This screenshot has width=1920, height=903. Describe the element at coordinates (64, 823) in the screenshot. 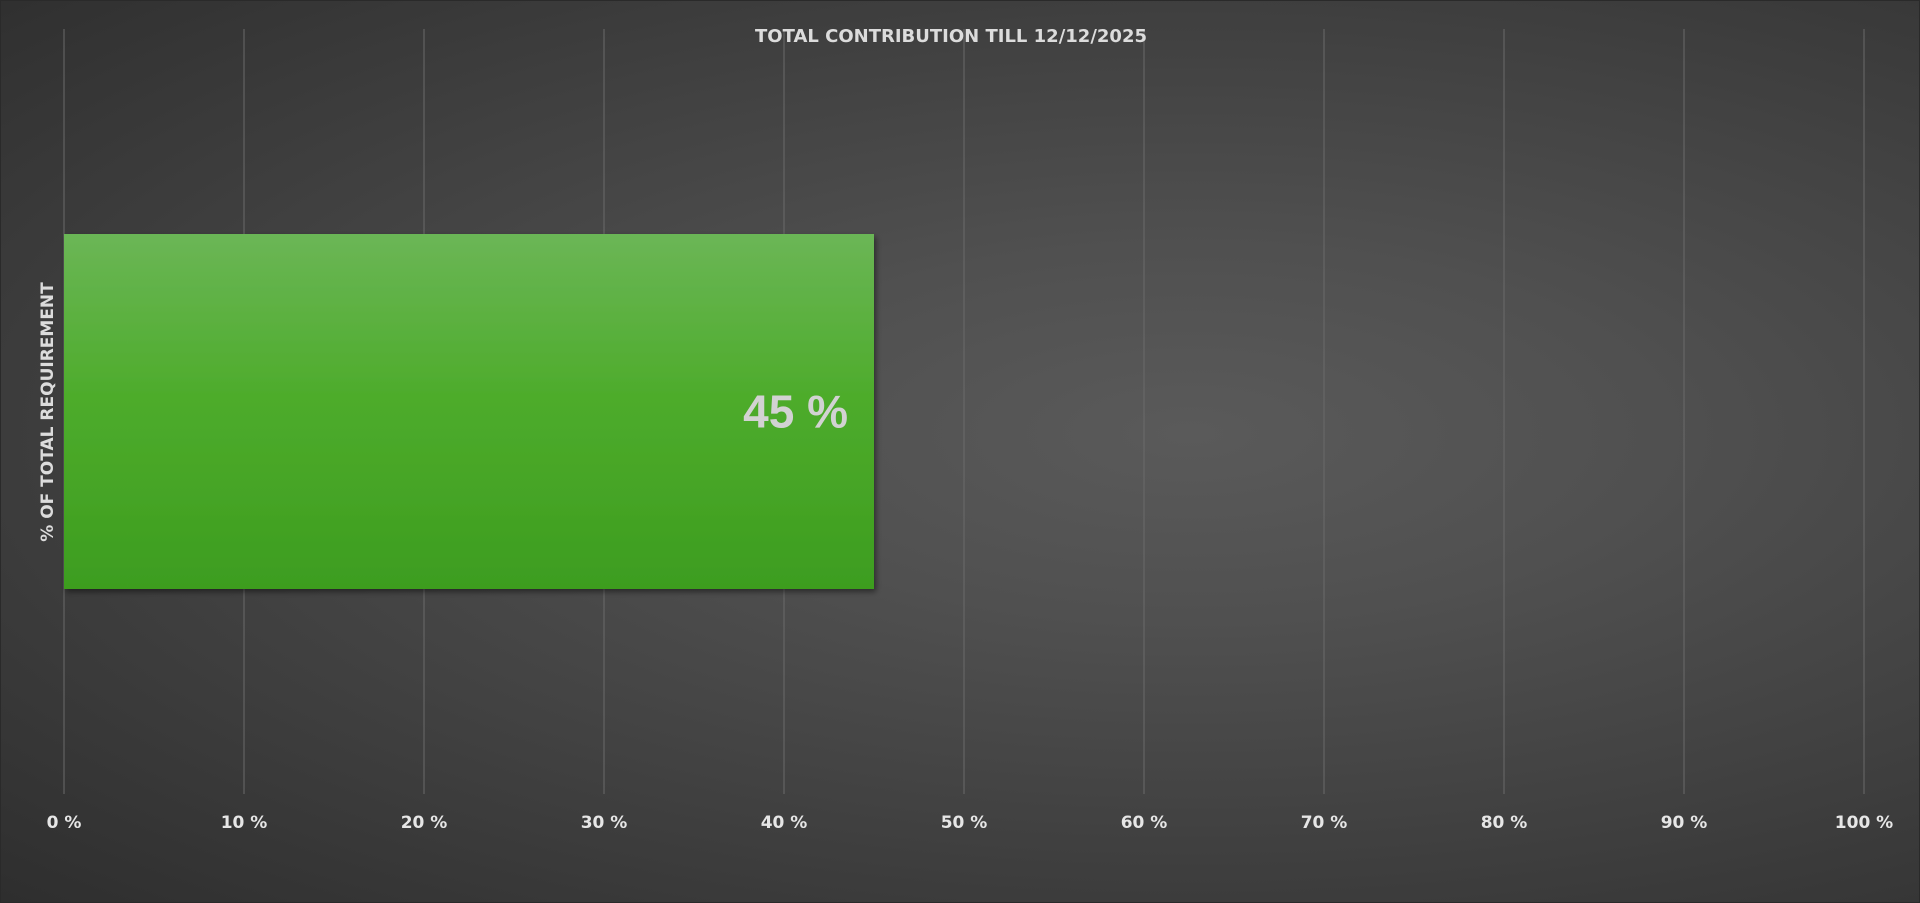

I see `x-tick-label-0: 0 %` at that location.